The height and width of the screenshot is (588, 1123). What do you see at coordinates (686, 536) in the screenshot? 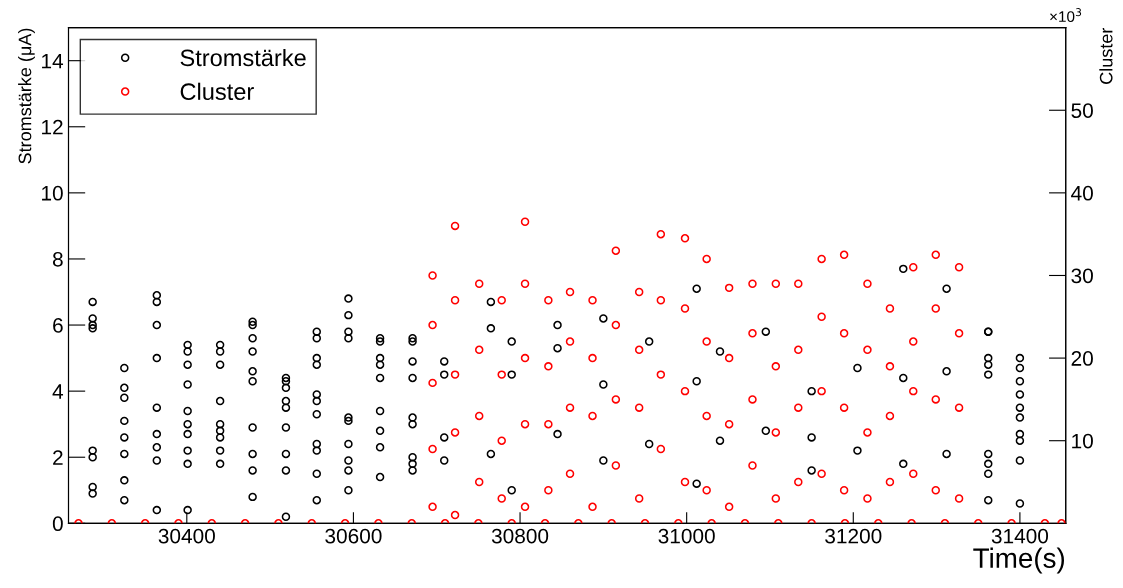
I see `x-tick-label: 31000` at bounding box center [686, 536].